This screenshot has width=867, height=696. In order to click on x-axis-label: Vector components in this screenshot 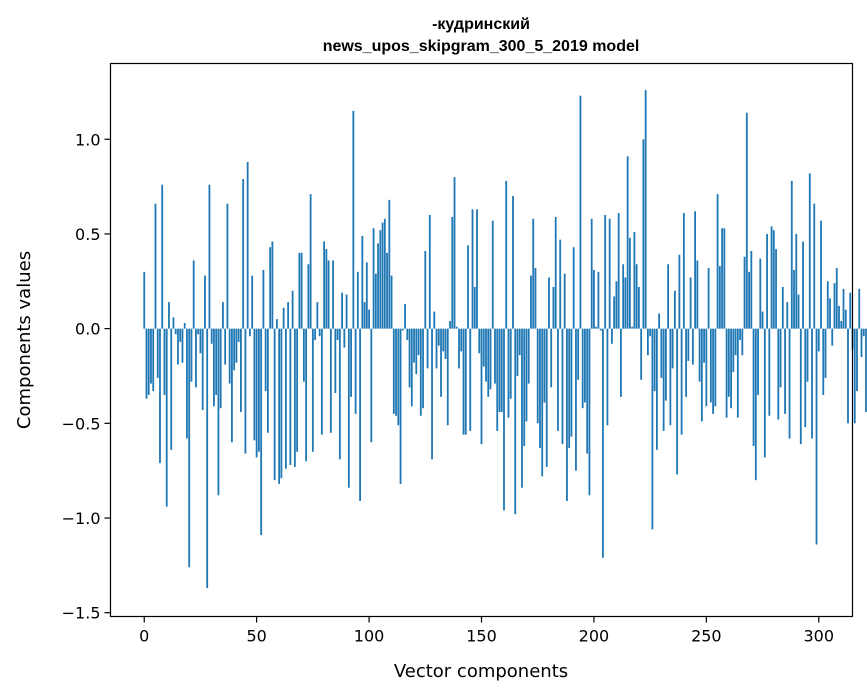, I will do `click(481, 671)`.